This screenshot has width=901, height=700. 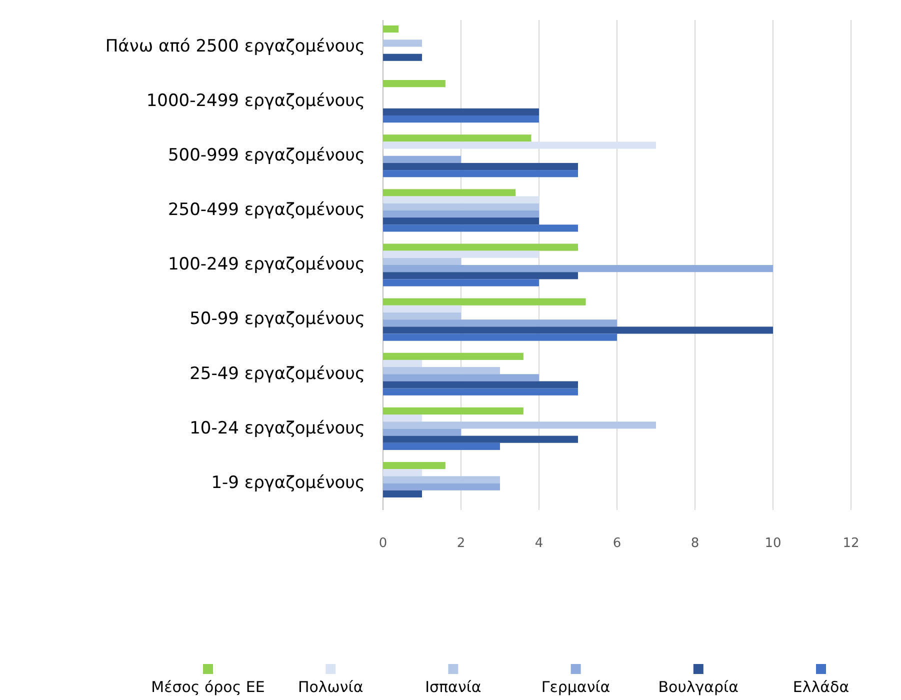 I want to click on legend-label: Βουλγαρία, so click(x=698, y=687).